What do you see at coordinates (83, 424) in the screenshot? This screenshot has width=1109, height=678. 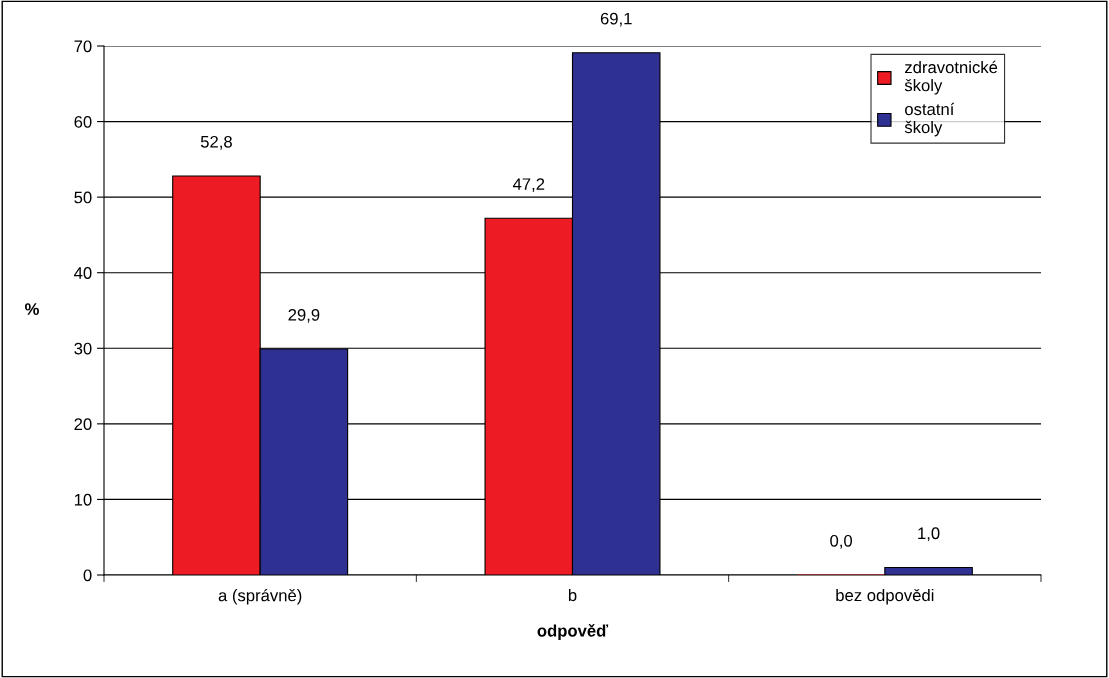 I see `y-tick-label: 20` at bounding box center [83, 424].